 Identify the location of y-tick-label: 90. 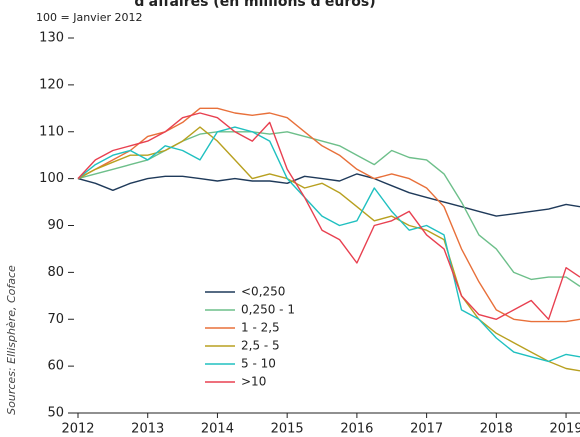
(55, 225).